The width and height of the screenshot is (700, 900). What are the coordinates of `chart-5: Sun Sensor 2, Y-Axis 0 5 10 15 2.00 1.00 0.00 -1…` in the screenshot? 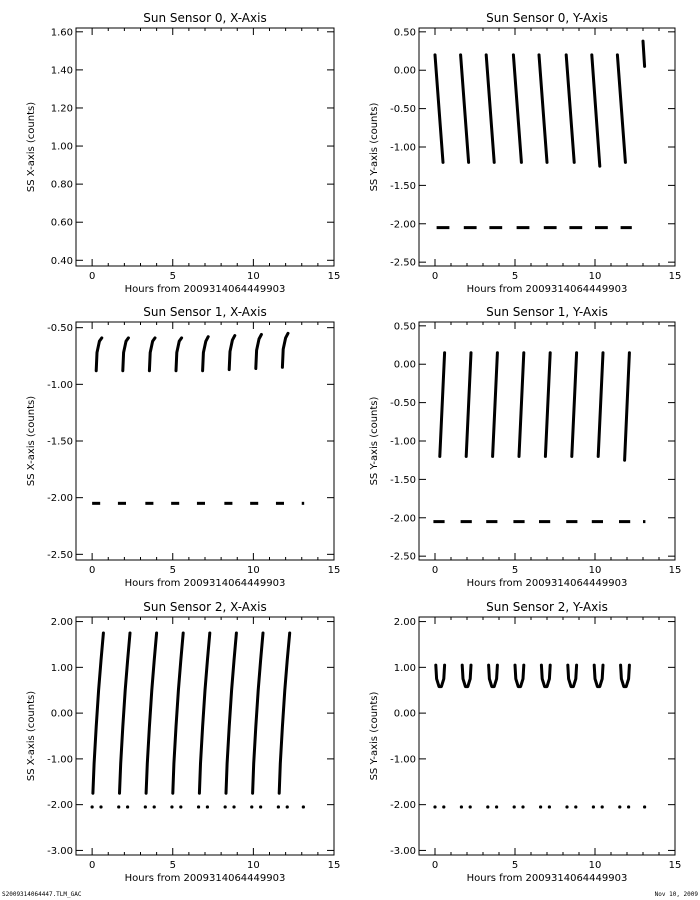 It's located at (525, 742).